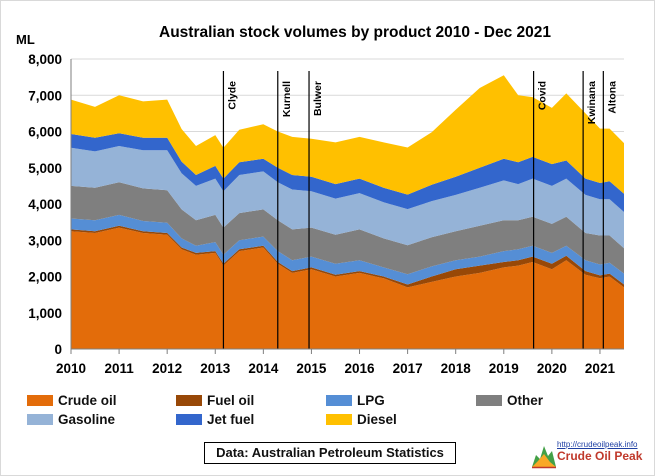 Image resolution: width=655 pixels, height=476 pixels. I want to click on event-label: Altona, so click(612, 97).